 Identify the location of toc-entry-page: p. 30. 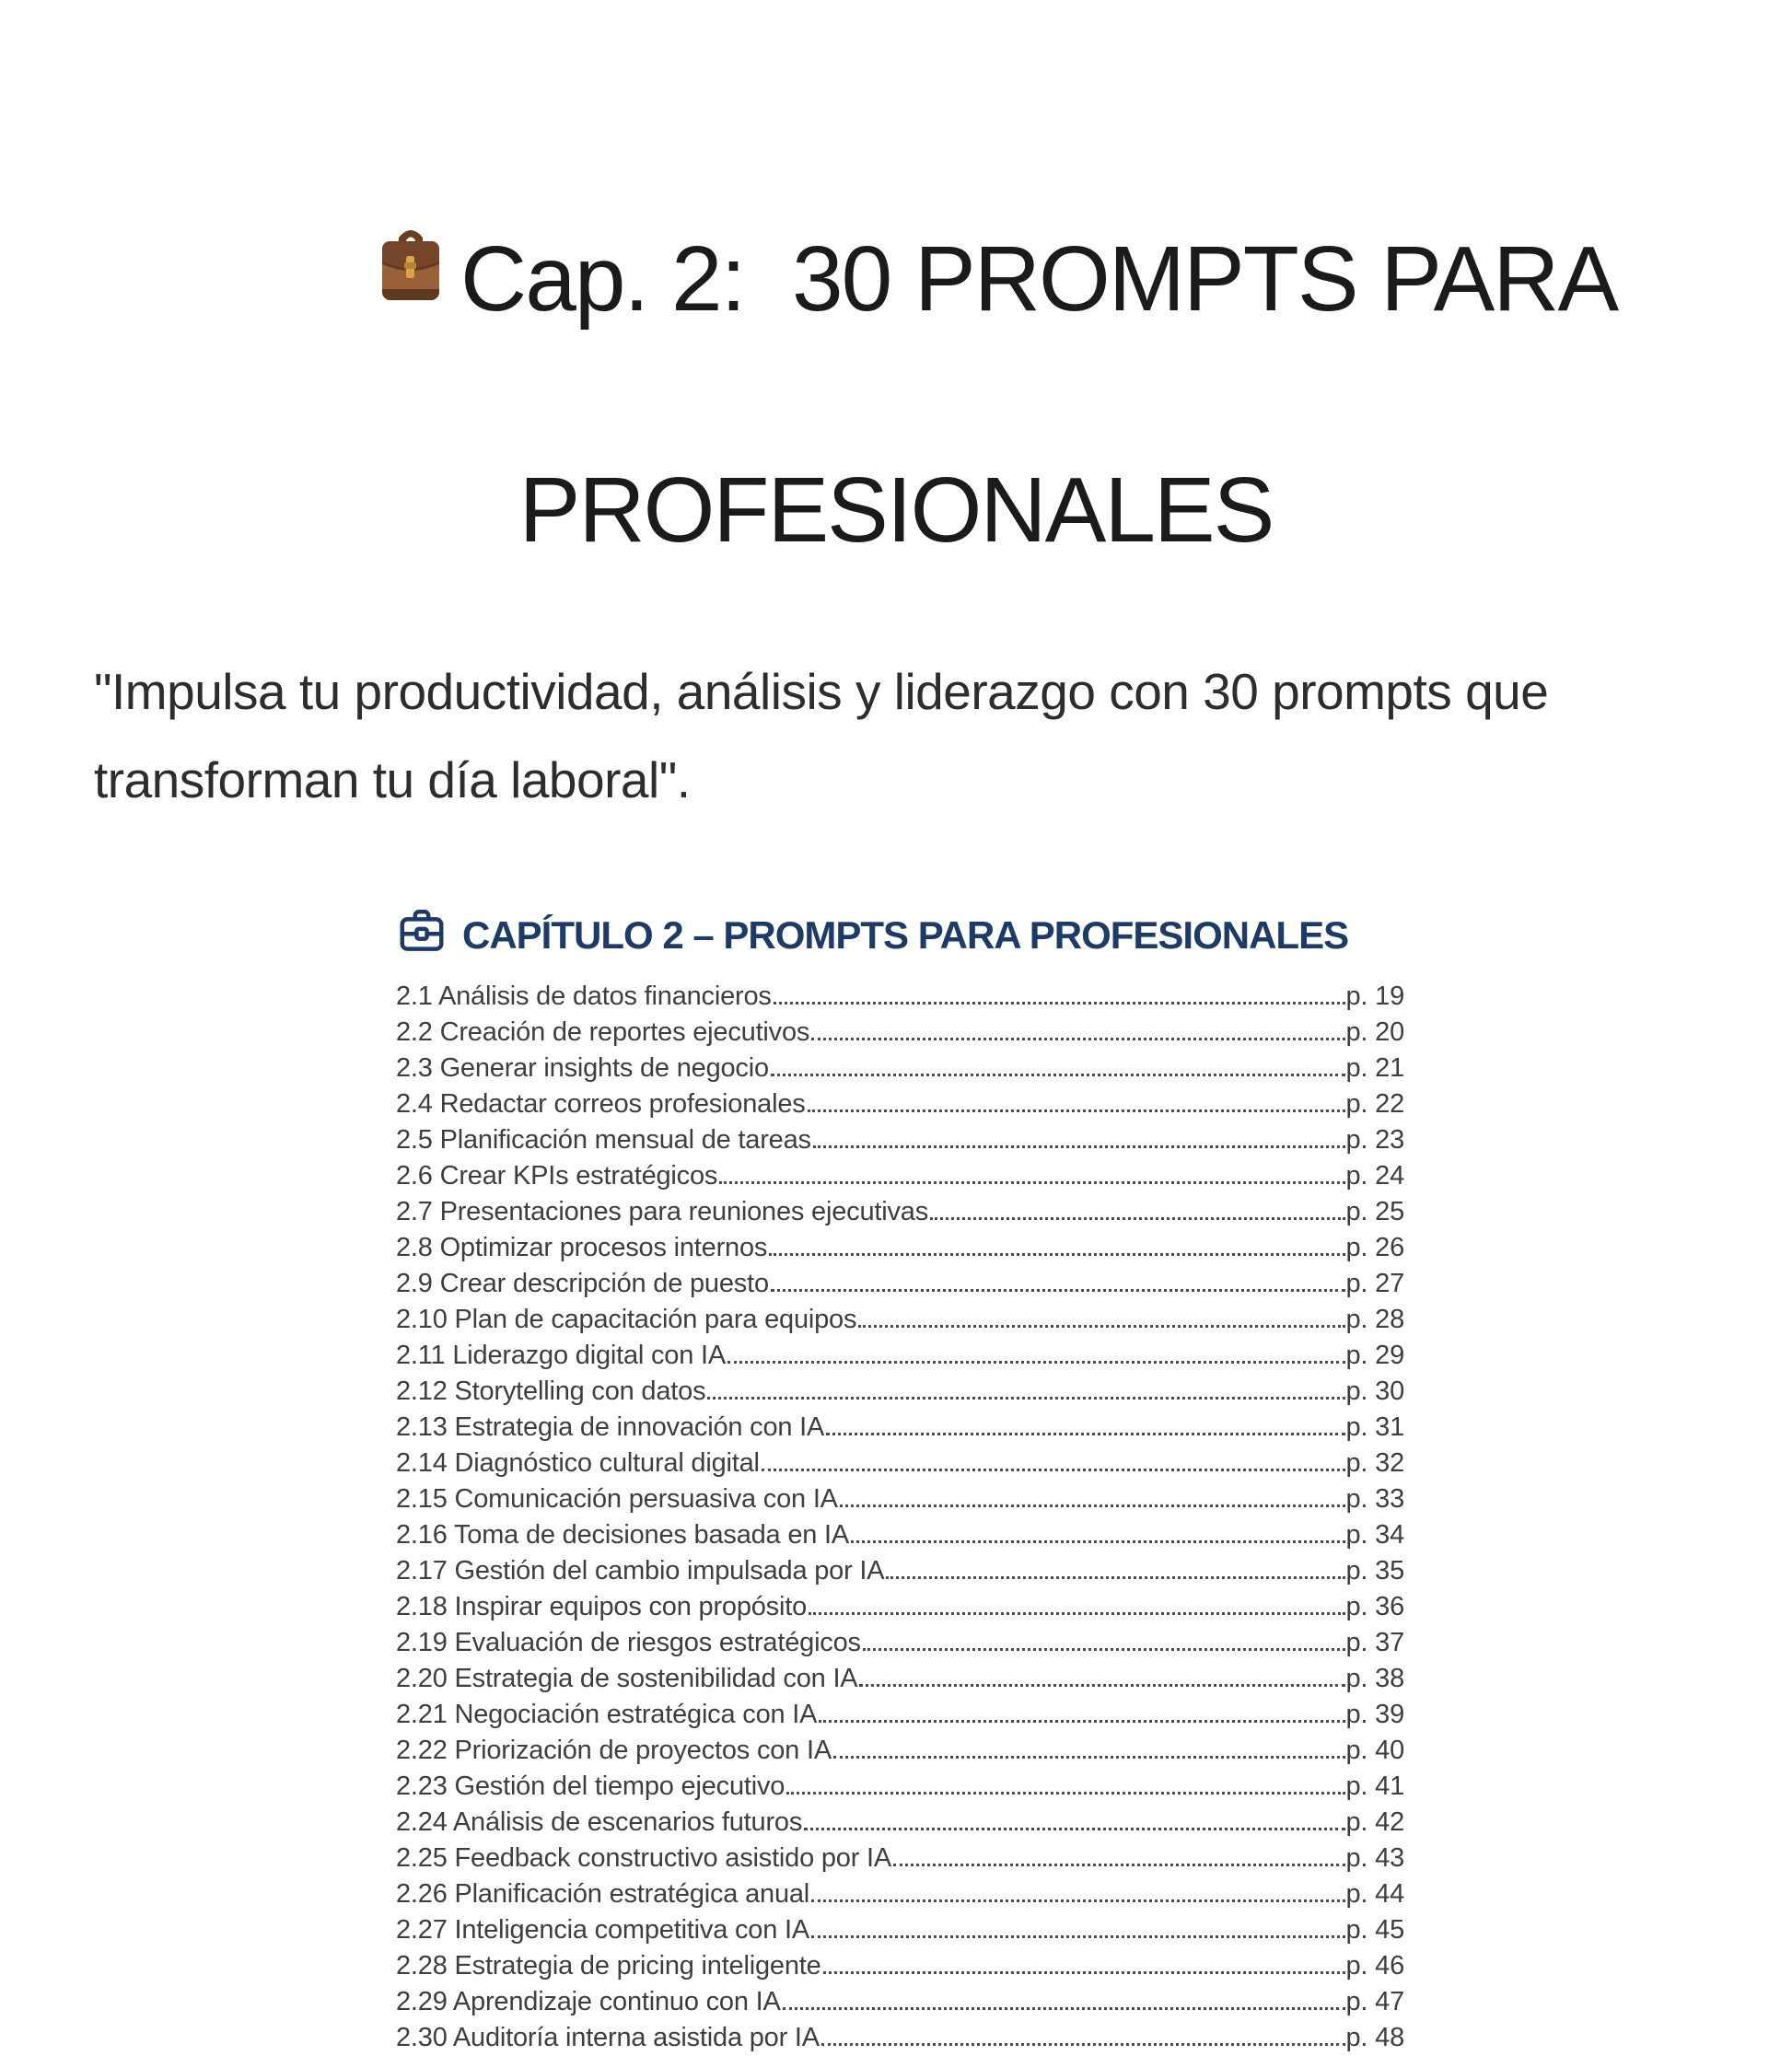
(1375, 1391).